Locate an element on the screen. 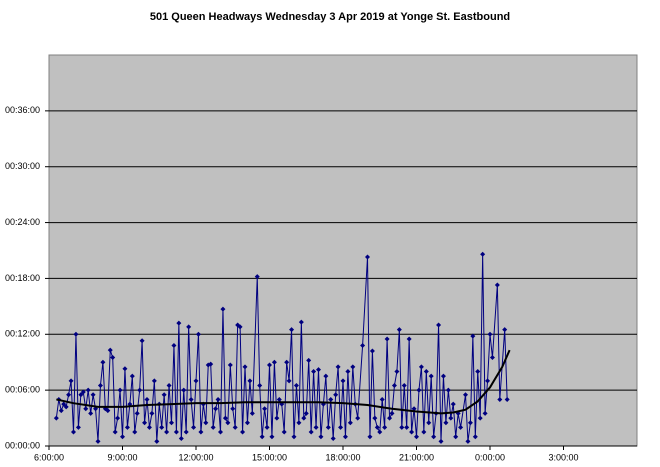  y-tick-label: 00:30:00 is located at coordinates (22, 166).